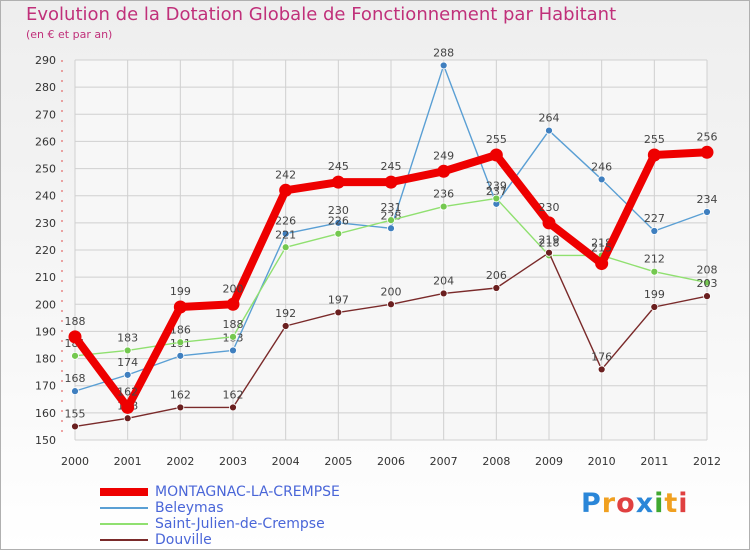  What do you see at coordinates (338, 166) in the screenshot?
I see `data-label-montagnac-la-crempse: 245` at bounding box center [338, 166].